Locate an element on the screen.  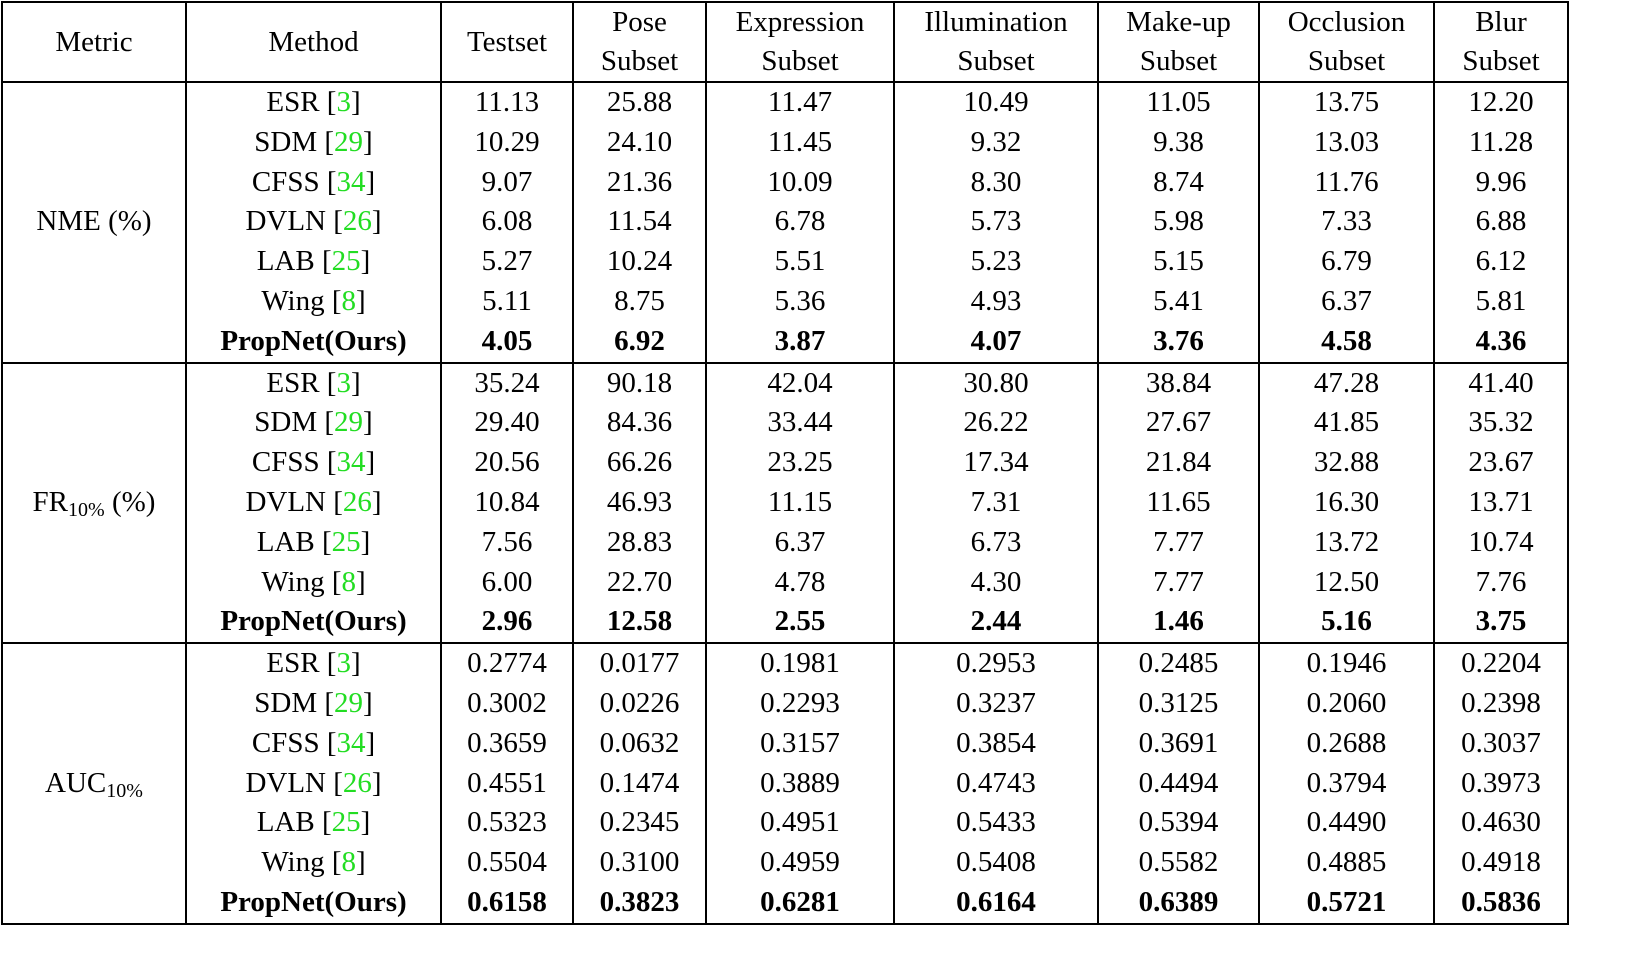
value-cell: 4.93 is located at coordinates (996, 301).